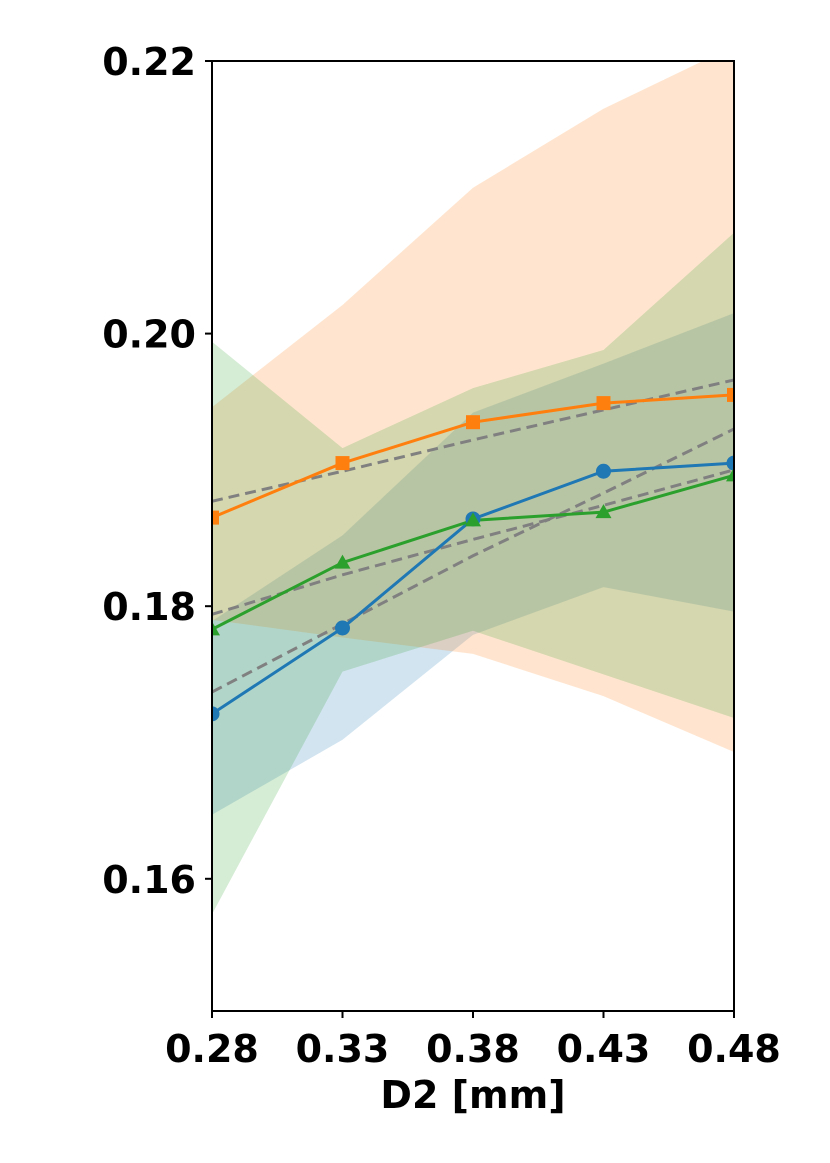 This screenshot has height=1163, width=830. What do you see at coordinates (149, 607) in the screenshot?
I see `y-tick-label-2: 0.18` at bounding box center [149, 607].